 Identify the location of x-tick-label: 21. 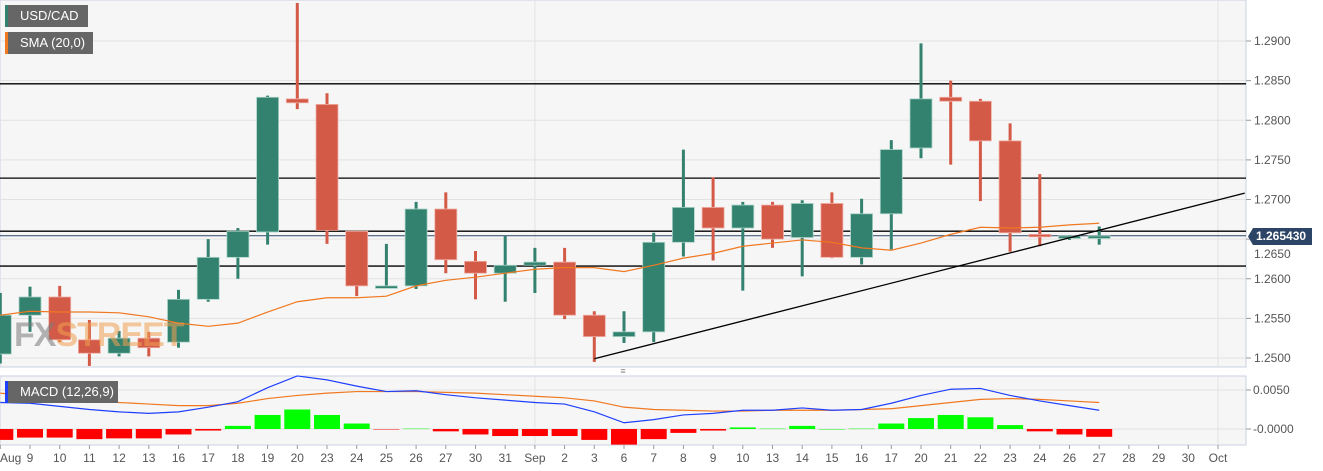
(951, 458).